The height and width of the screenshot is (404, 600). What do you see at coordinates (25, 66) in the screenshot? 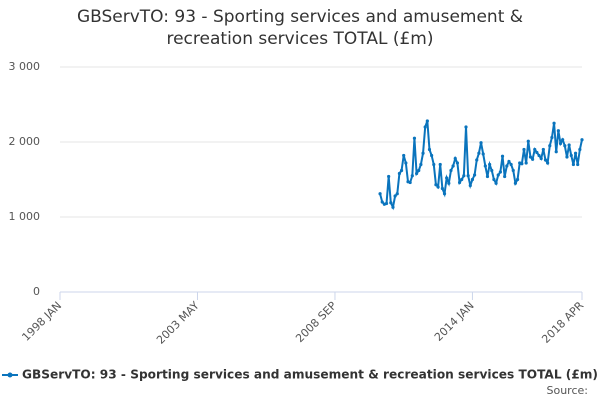
I see `y-tick-label: 3 000` at bounding box center [25, 66].